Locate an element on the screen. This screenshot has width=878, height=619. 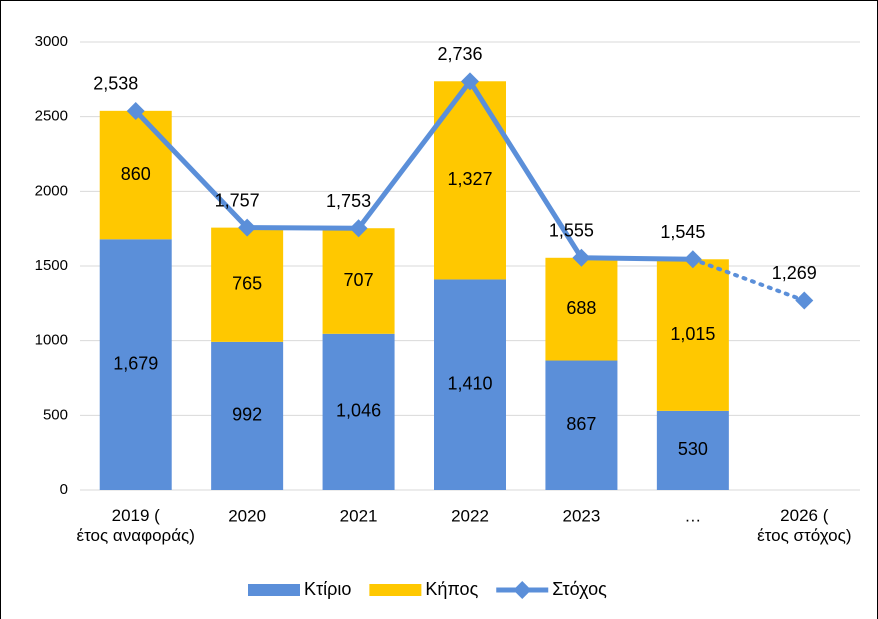
data-label: 1,679 is located at coordinates (135, 363).